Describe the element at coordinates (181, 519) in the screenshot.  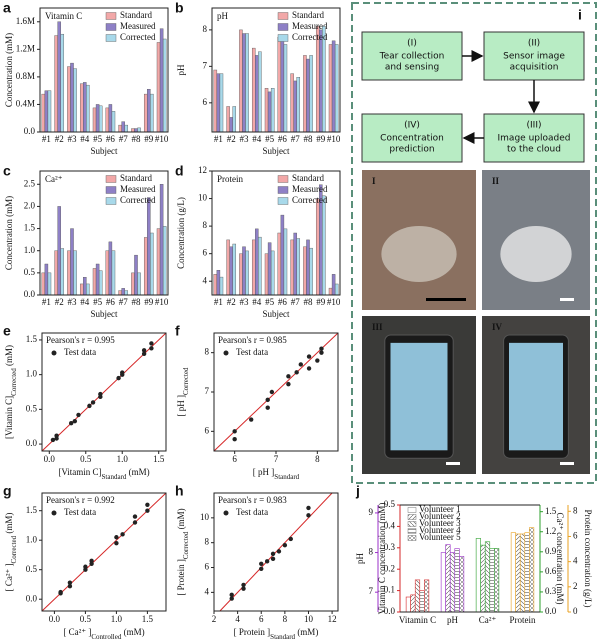
I see `label-after: (mM)` at that location.